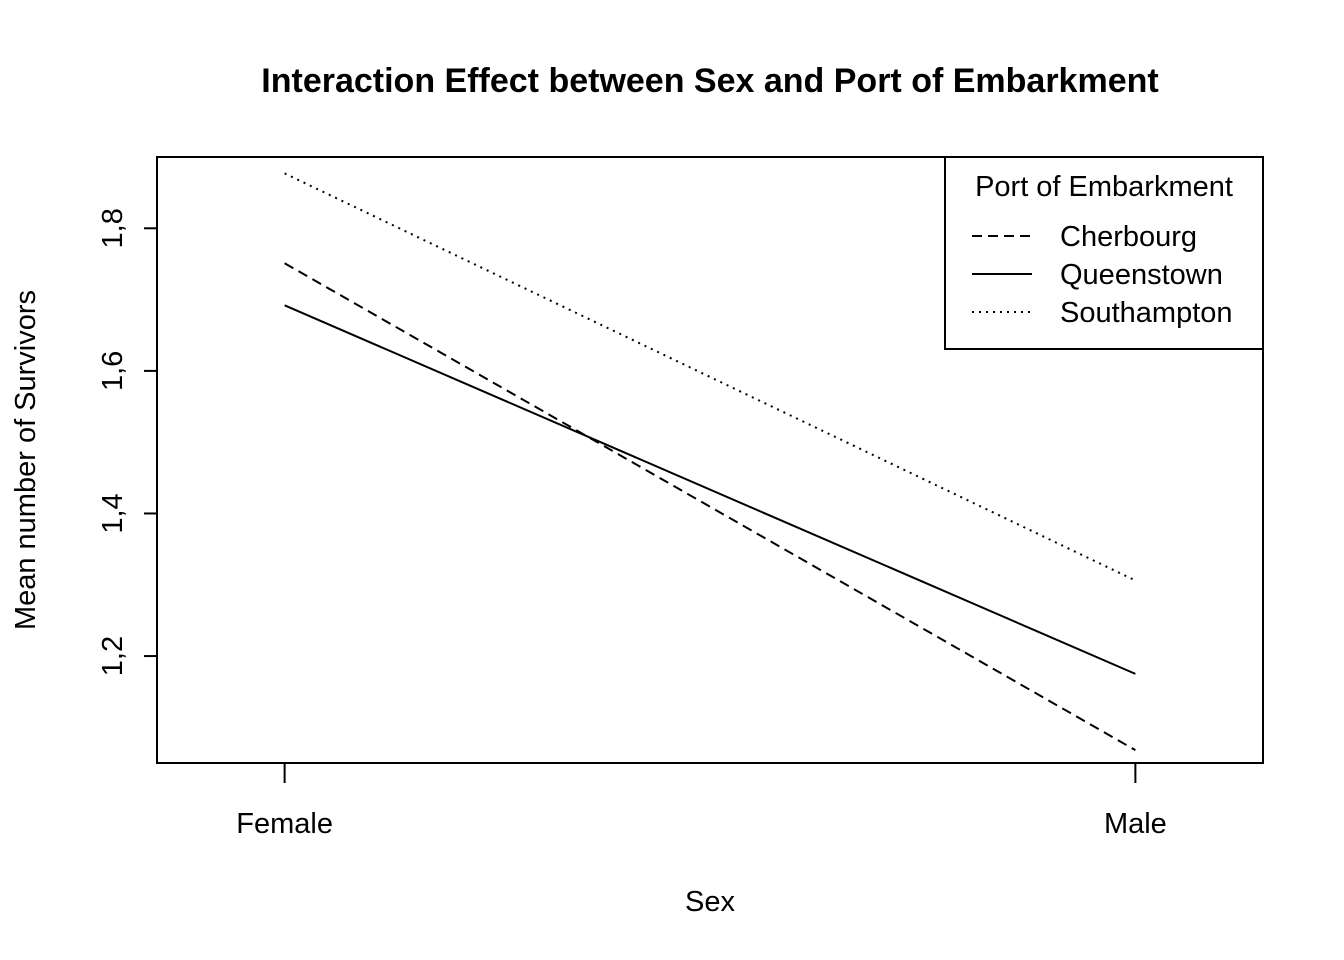 The width and height of the screenshot is (1344, 960). What do you see at coordinates (127, 442) in the screenshot?
I see `y-axis: 1,2 1,4 1,6 1,8` at bounding box center [127, 442].